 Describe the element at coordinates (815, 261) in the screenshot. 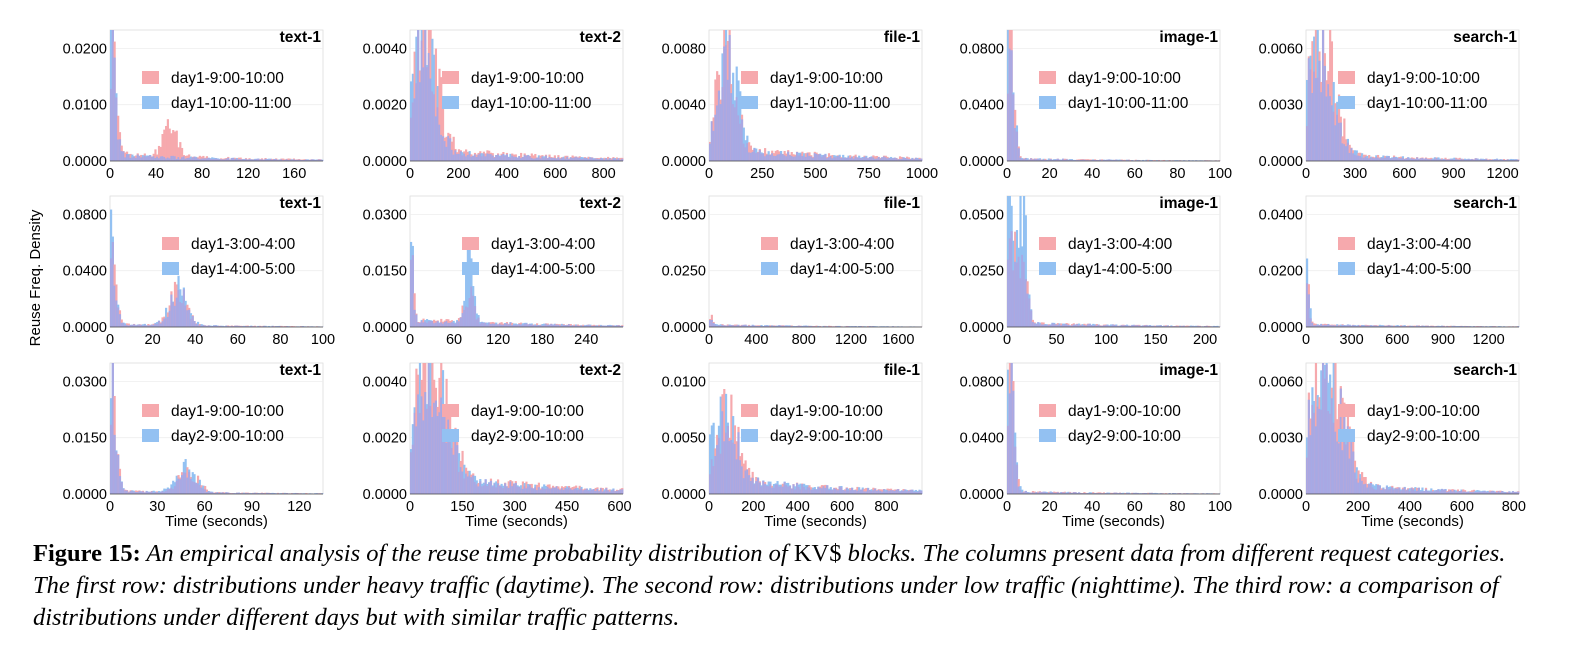

I see `plot-area` at that location.